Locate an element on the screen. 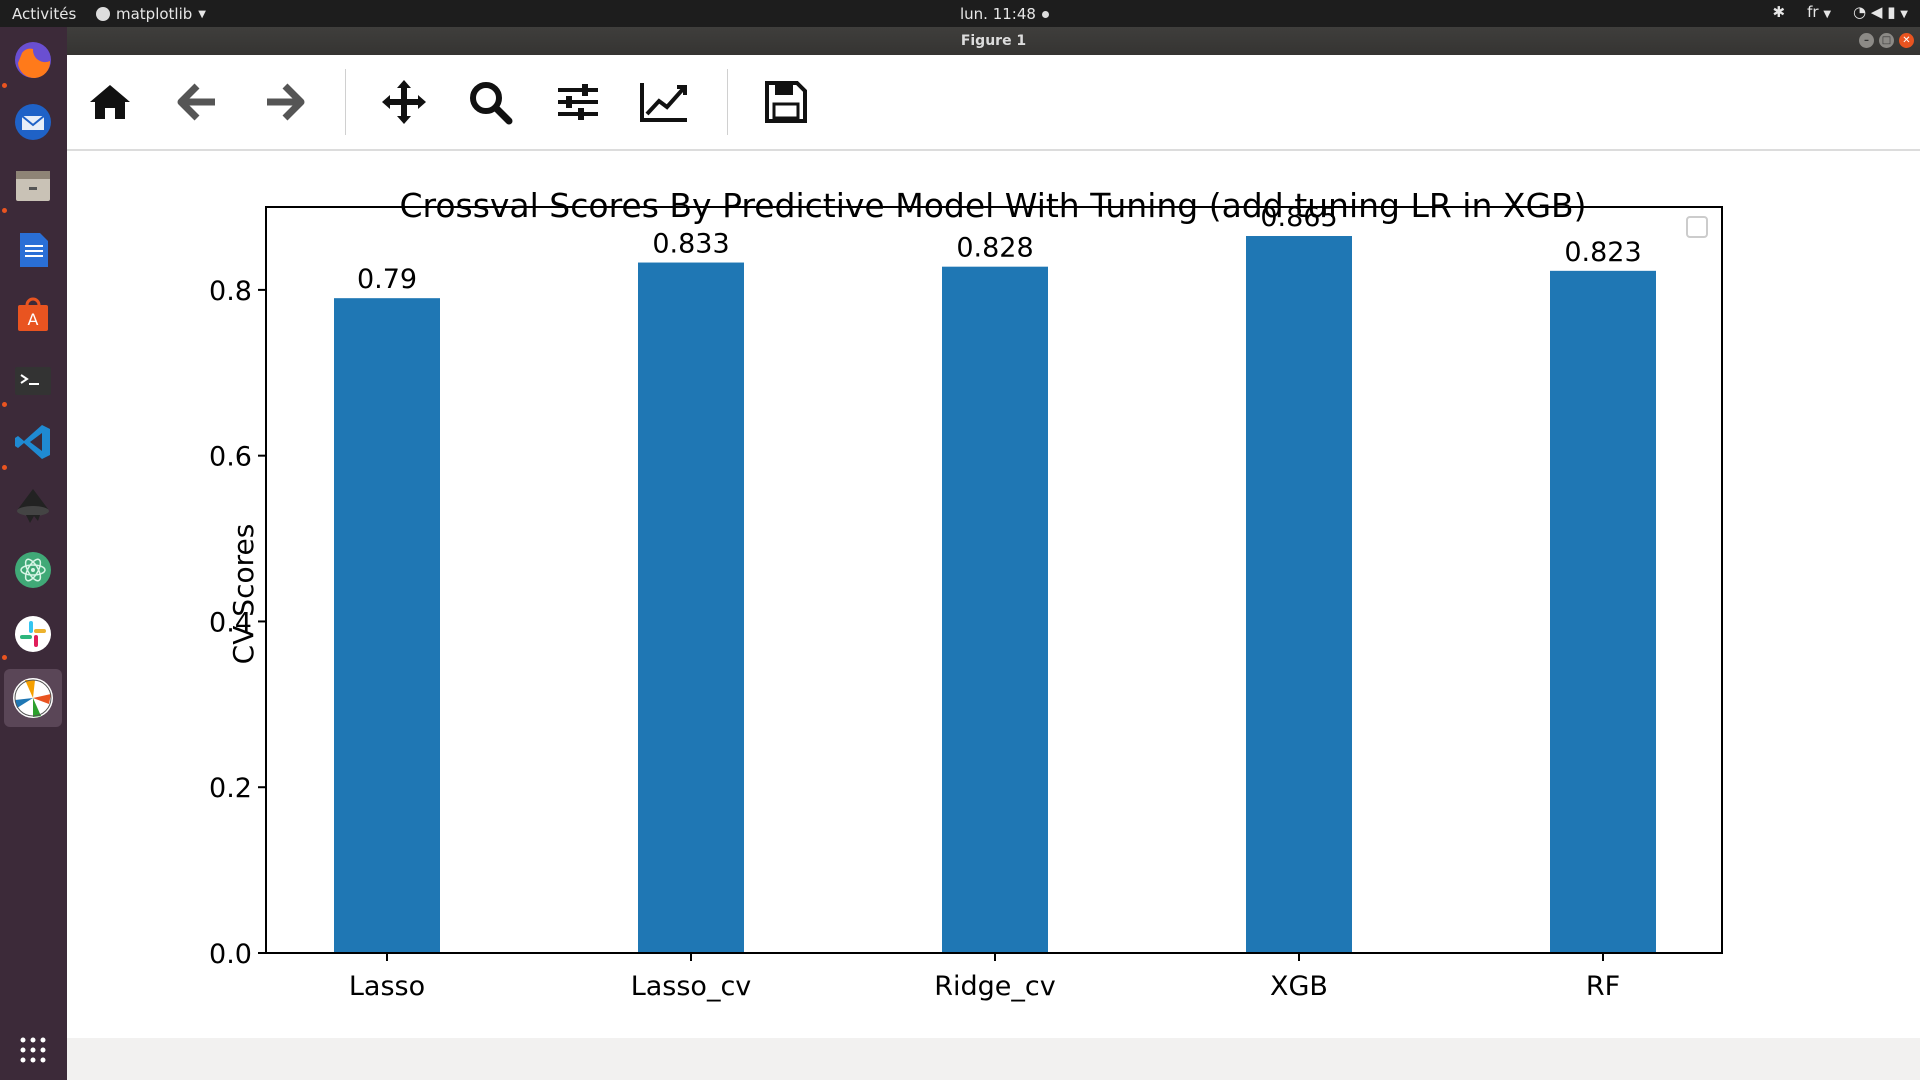 This screenshot has width=1920, height=1080. y-axis-label: CV Scores is located at coordinates (243, 594).